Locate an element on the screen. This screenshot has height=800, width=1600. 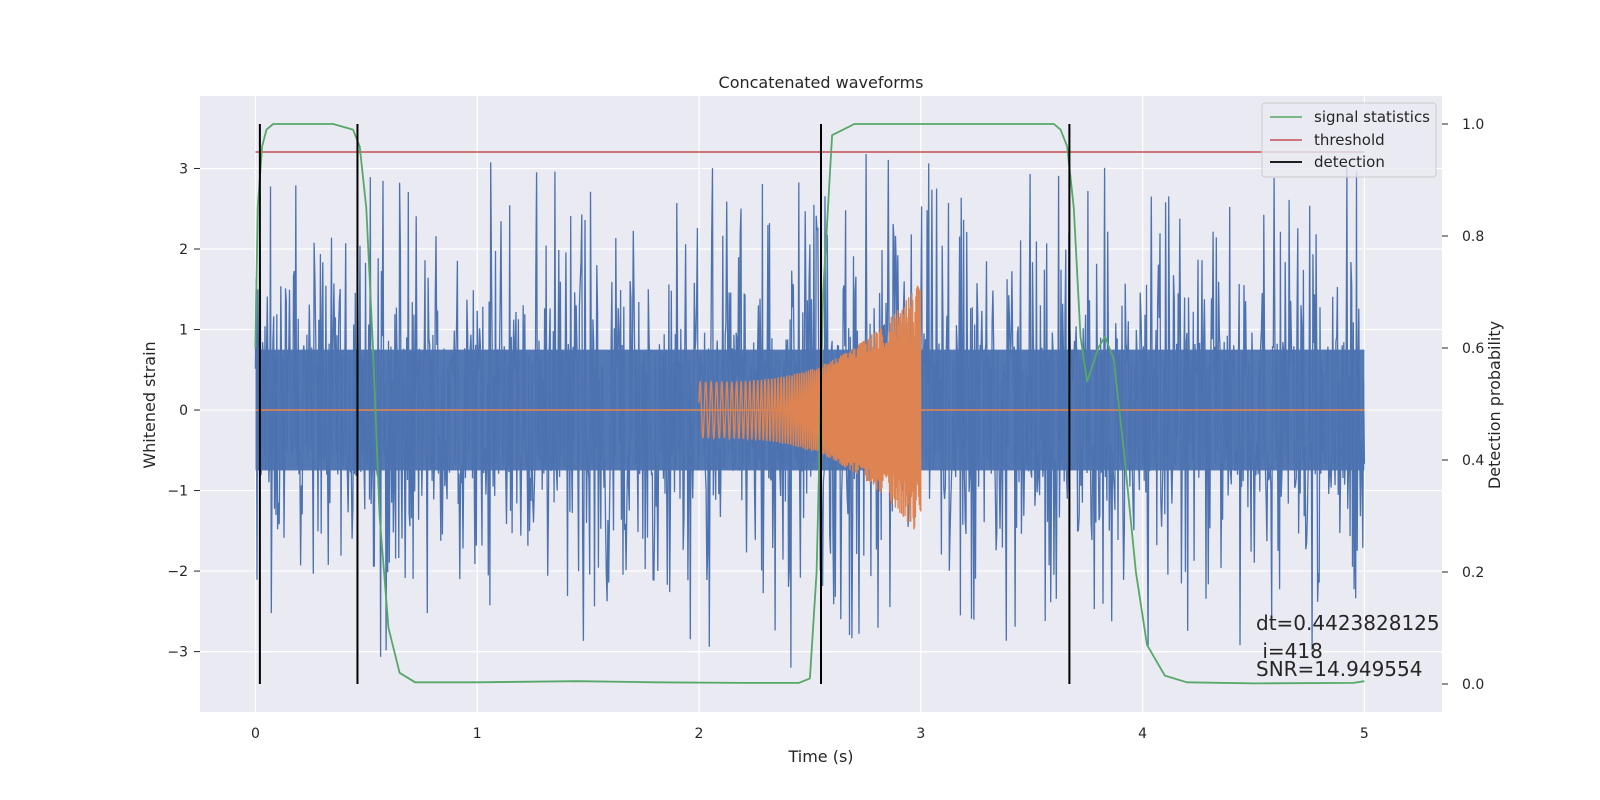
y-tick-label: 0 is located at coordinates (183, 411).